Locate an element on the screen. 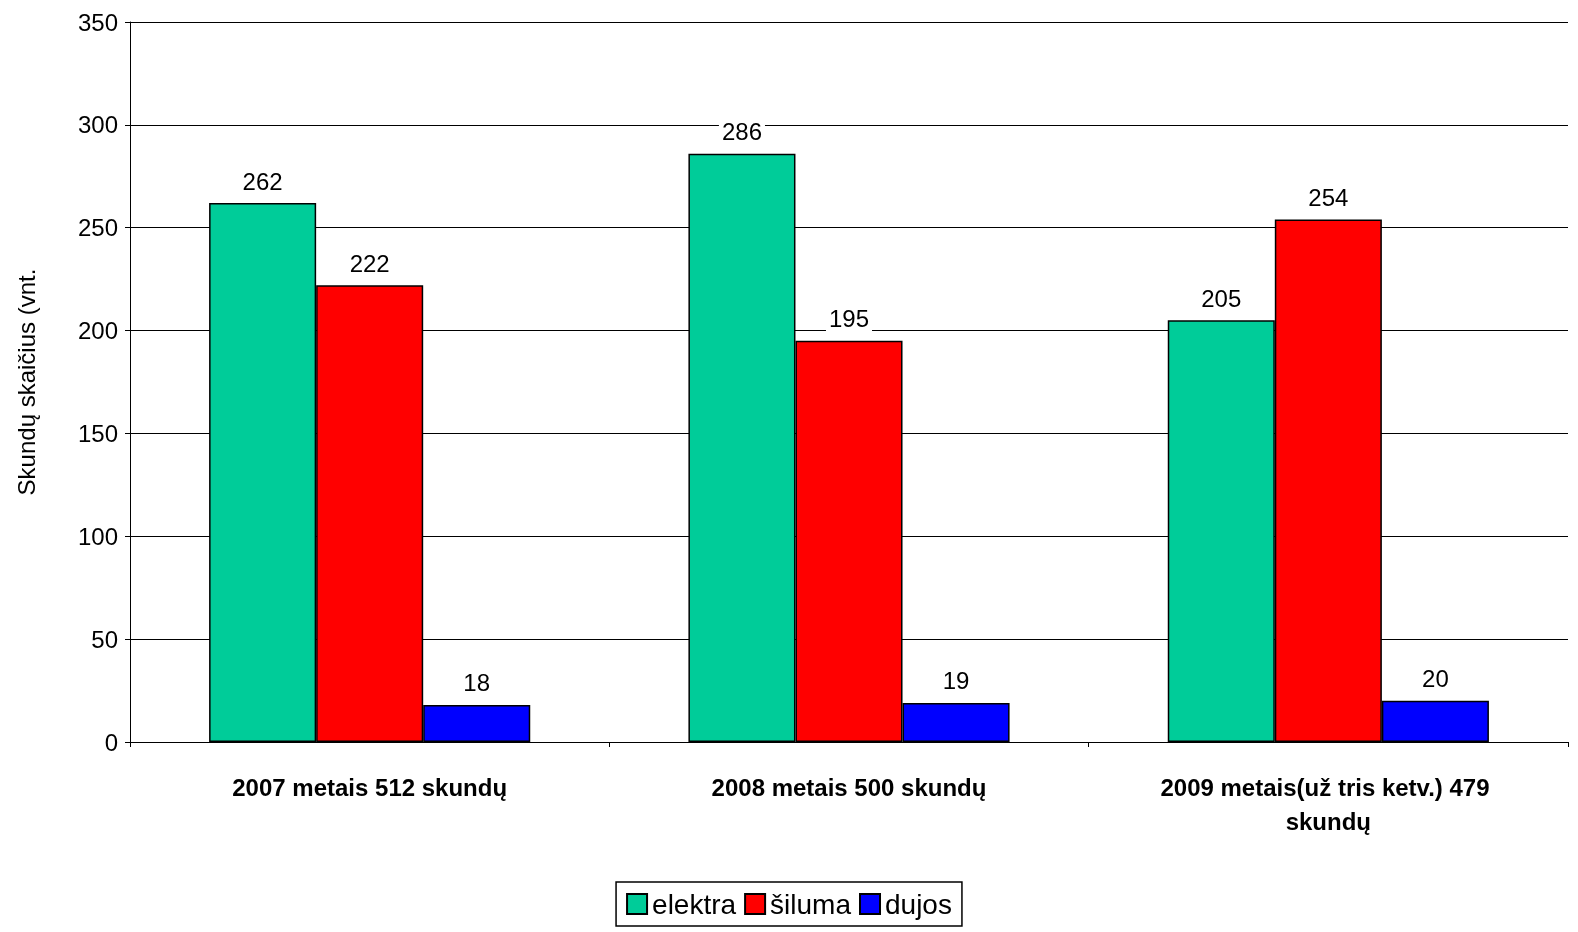 This screenshot has height=932, width=1578. x-tick-label: 2009 metais(už tris ketv.) 479 skundų is located at coordinates (1328, 804).